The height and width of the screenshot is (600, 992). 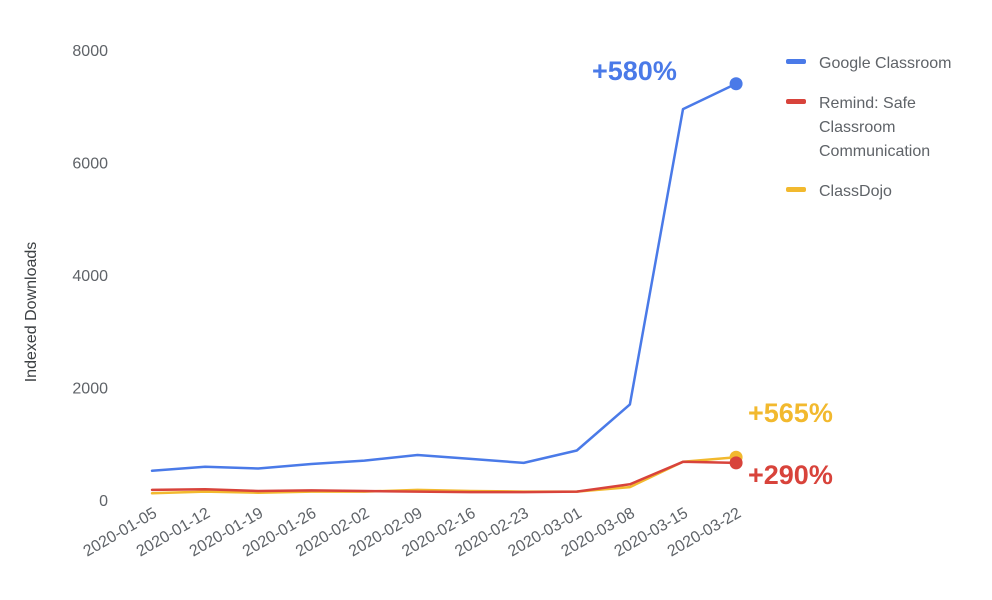 I want to click on legend-item-remind: Remind: Safe Classroom Communication, so click(x=858, y=127).